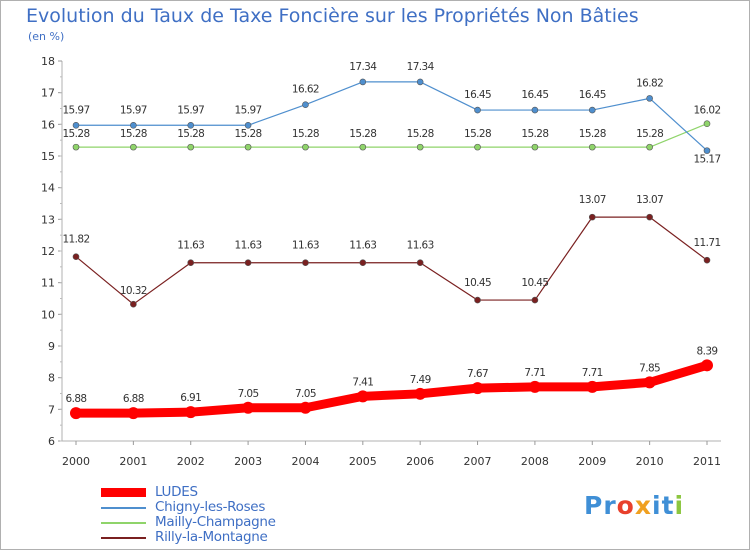 Image resolution: width=750 pixels, height=550 pixels. I want to click on x-tick-label: 2008, so click(535, 461).